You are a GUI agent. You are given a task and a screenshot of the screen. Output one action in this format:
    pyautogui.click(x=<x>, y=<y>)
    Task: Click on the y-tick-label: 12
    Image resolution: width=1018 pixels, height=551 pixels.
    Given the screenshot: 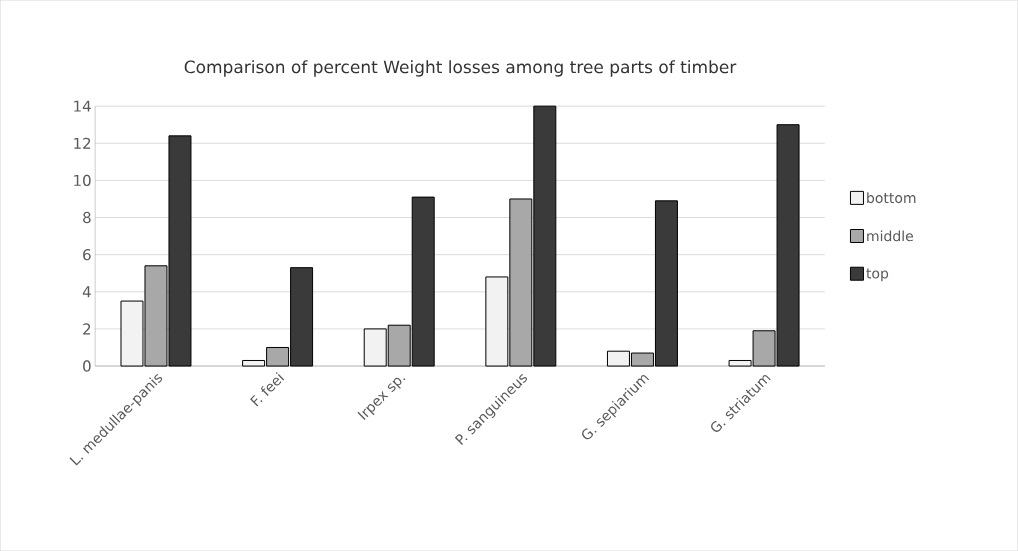 What is the action you would take?
    pyautogui.click(x=82, y=143)
    